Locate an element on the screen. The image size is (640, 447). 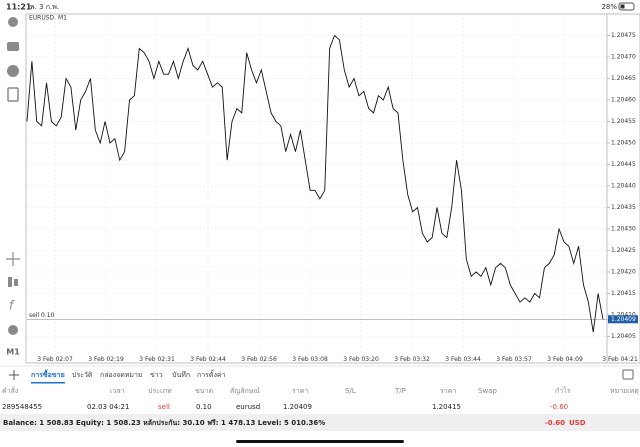
y-tick-label: 1.20430 is located at coordinates (623, 229).